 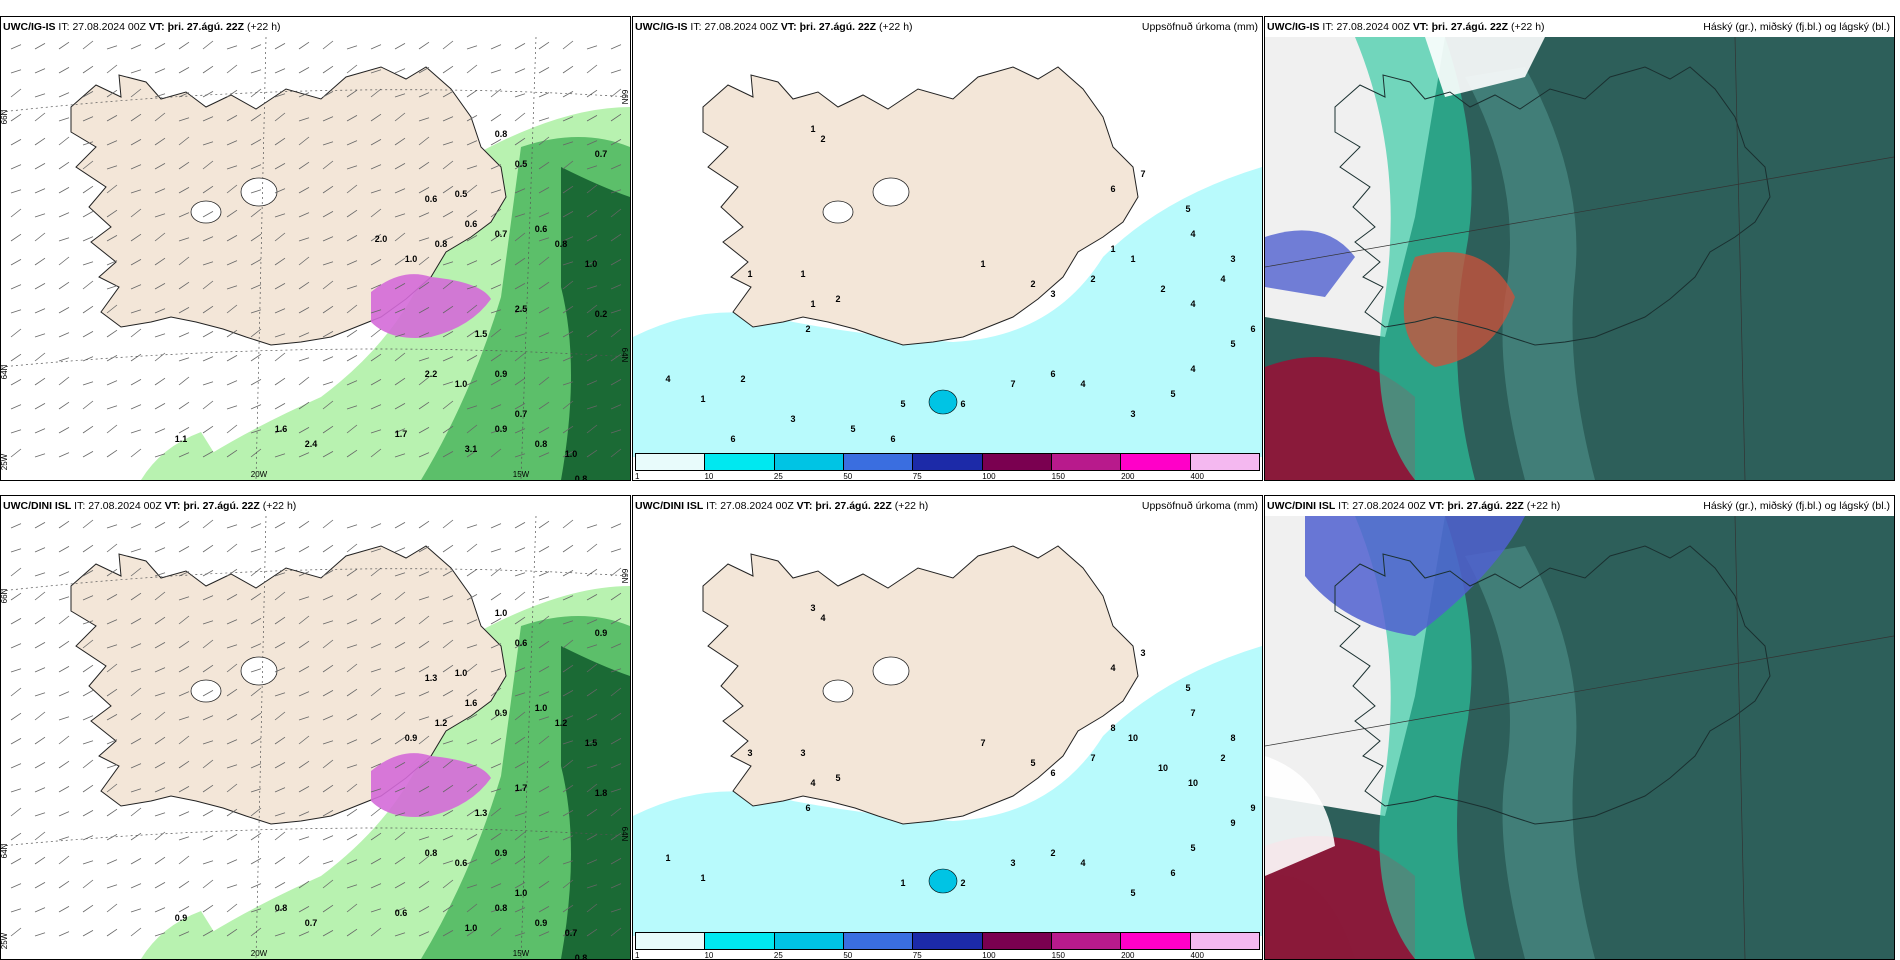 What do you see at coordinates (740, 941) in the screenshot?
I see `colorbar-swatch` at bounding box center [740, 941].